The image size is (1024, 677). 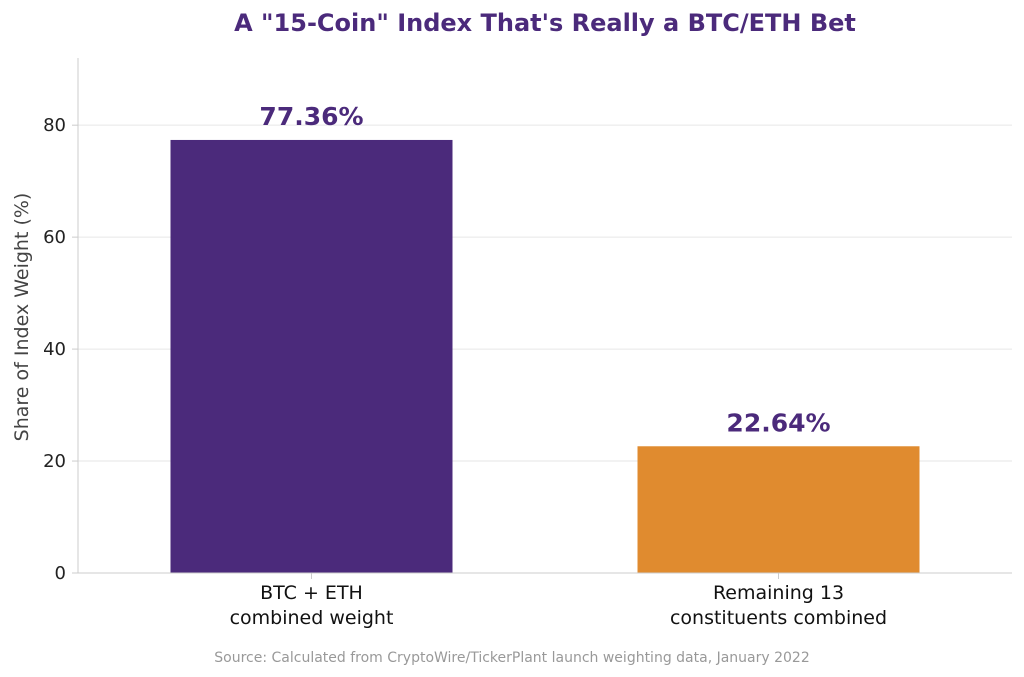 What do you see at coordinates (778, 509) in the screenshot?
I see `bar` at bounding box center [778, 509].